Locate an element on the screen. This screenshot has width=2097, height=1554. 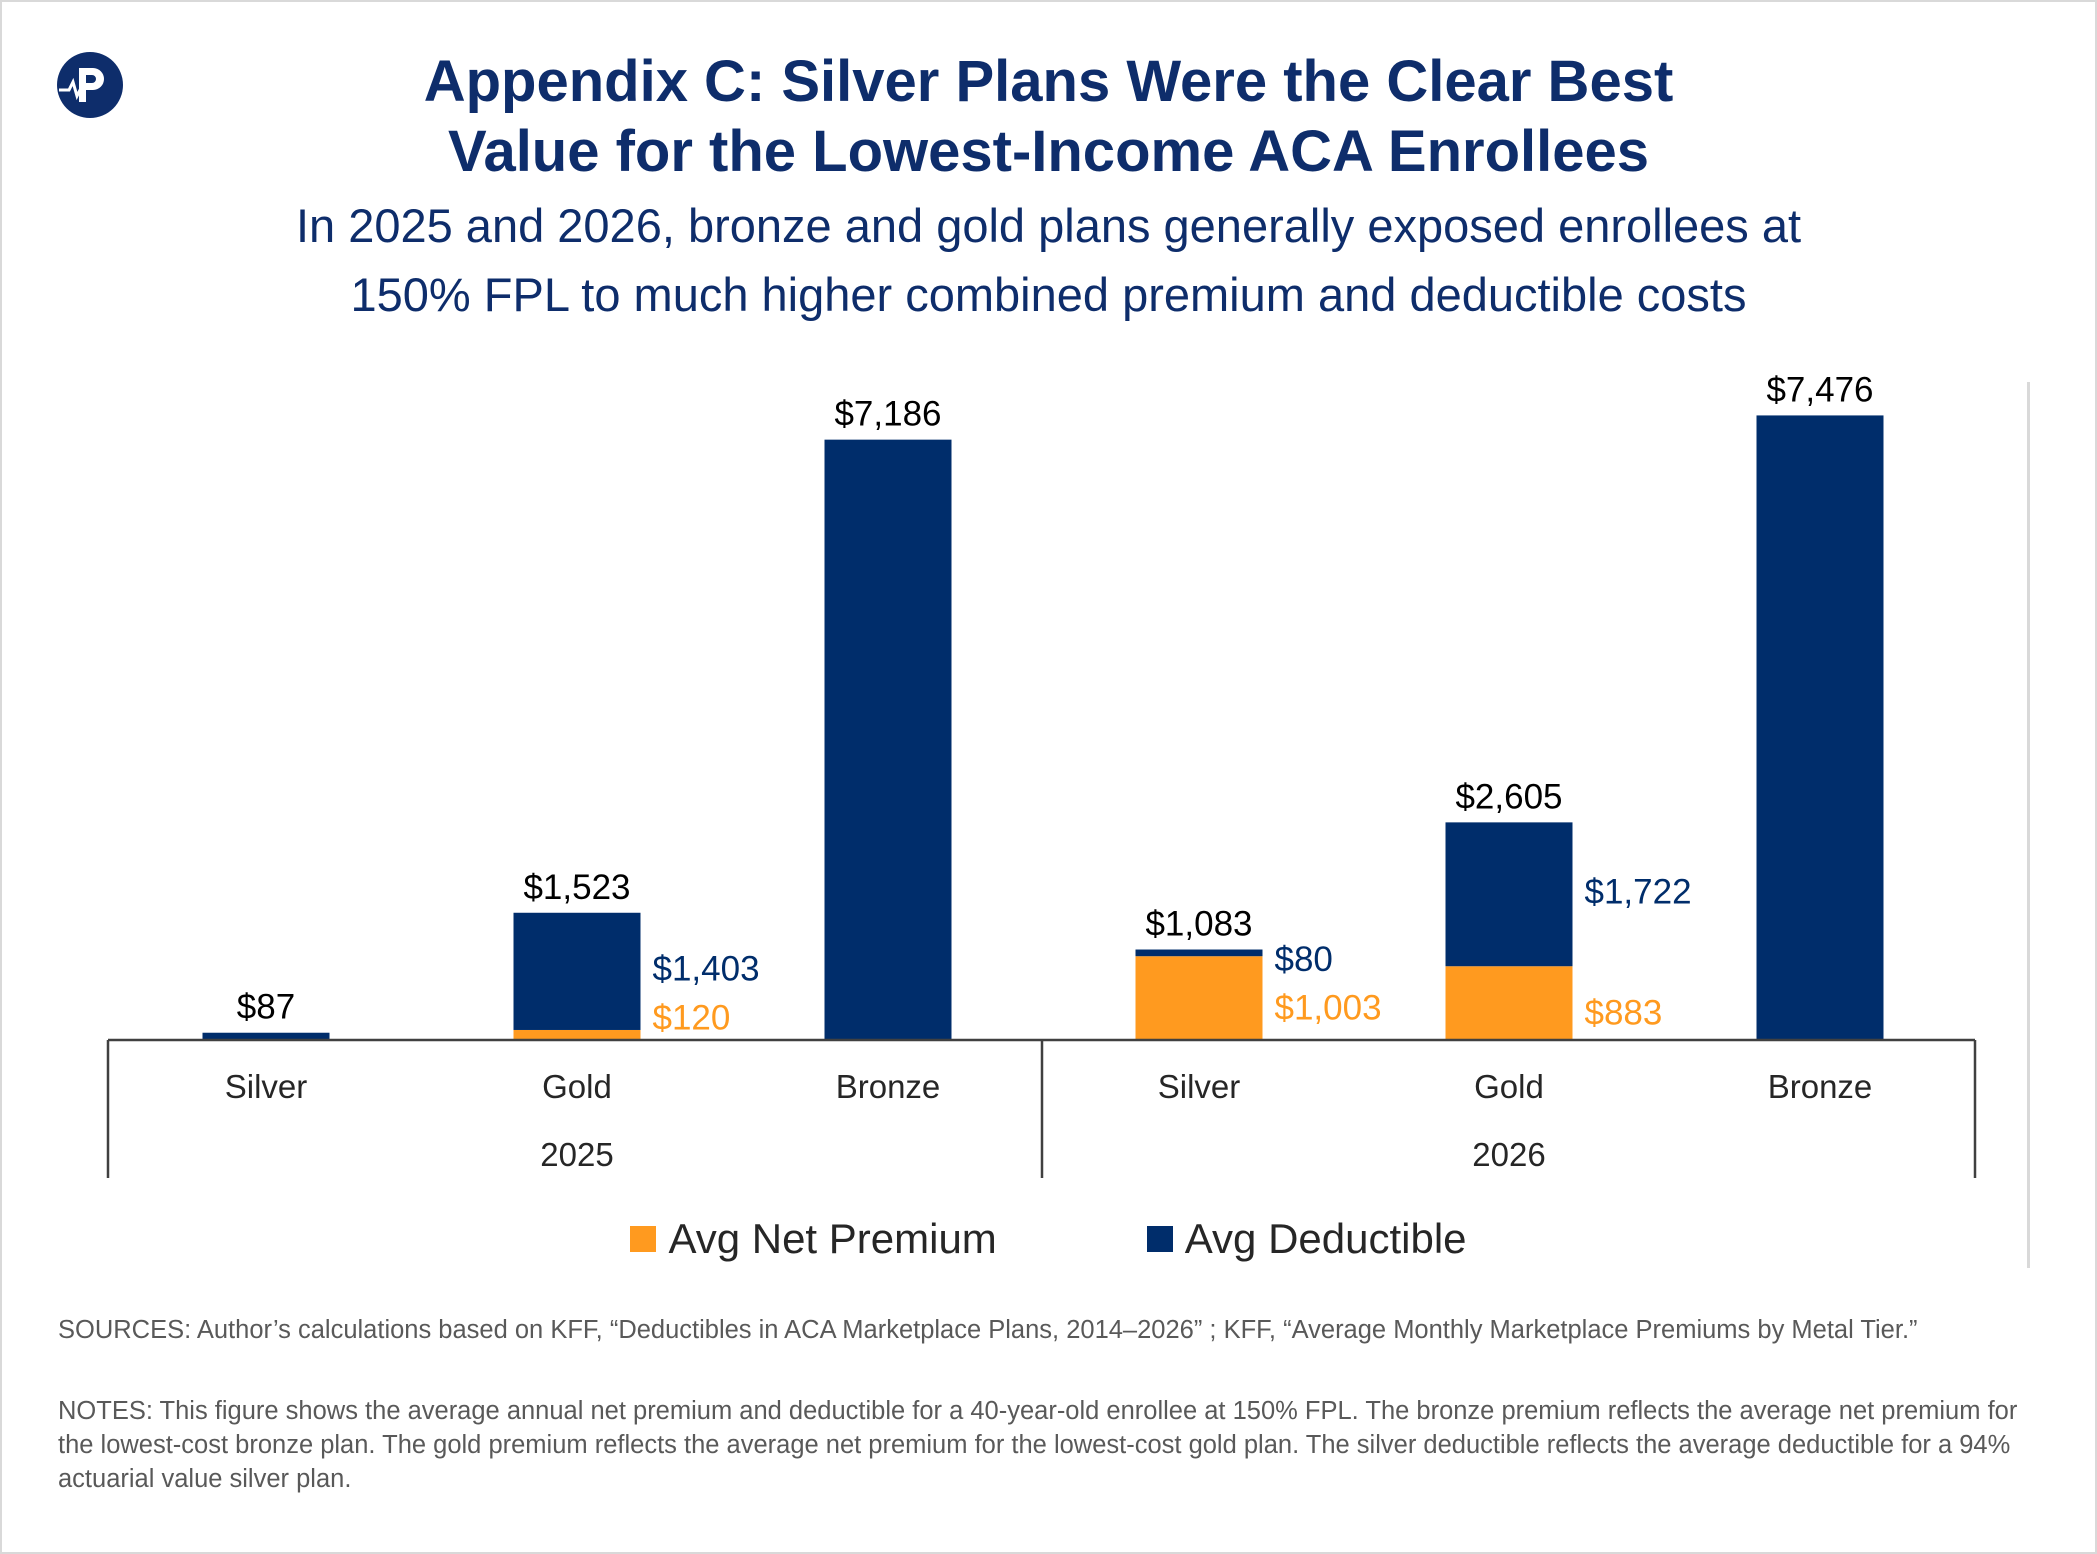
category-label-0: Silver is located at coordinates (266, 1086).